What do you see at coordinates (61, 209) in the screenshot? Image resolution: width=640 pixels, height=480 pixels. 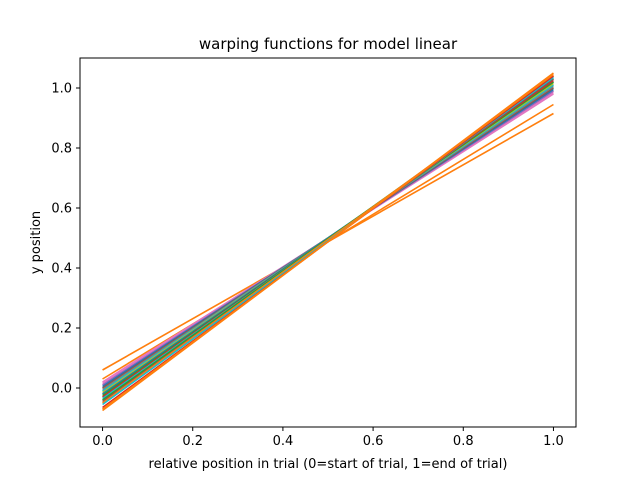 I see `y-tick-label: 0.6` at bounding box center [61, 209].